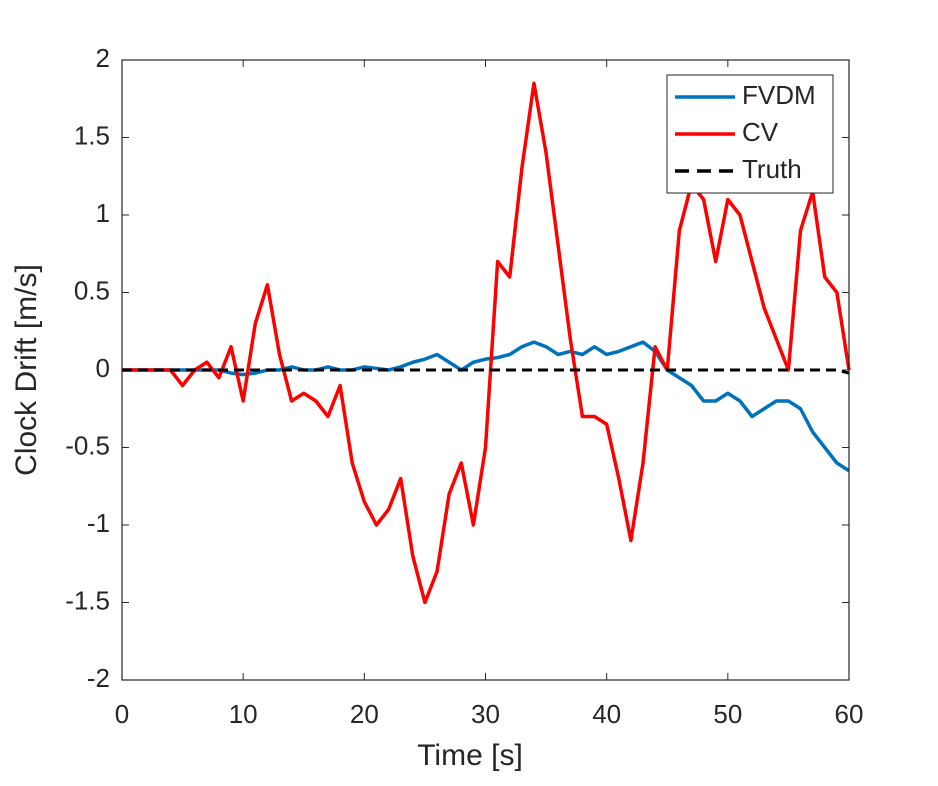 The image size is (938, 786). Describe the element at coordinates (87, 445) in the screenshot. I see `y-tick-label: -0.5` at that location.